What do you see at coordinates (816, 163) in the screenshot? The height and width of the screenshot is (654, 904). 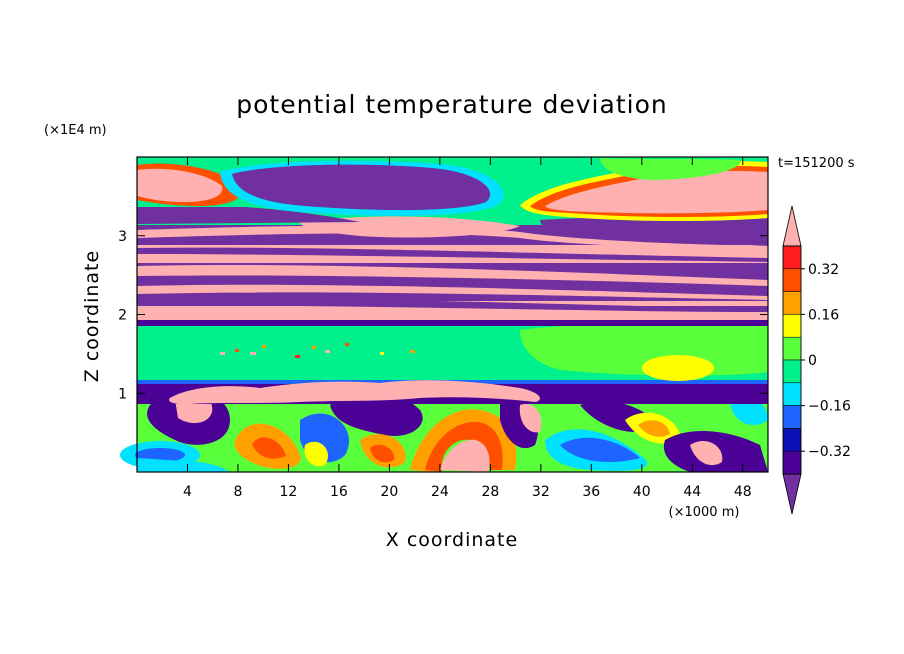 I see `time-label: t=151200 s` at bounding box center [816, 163].